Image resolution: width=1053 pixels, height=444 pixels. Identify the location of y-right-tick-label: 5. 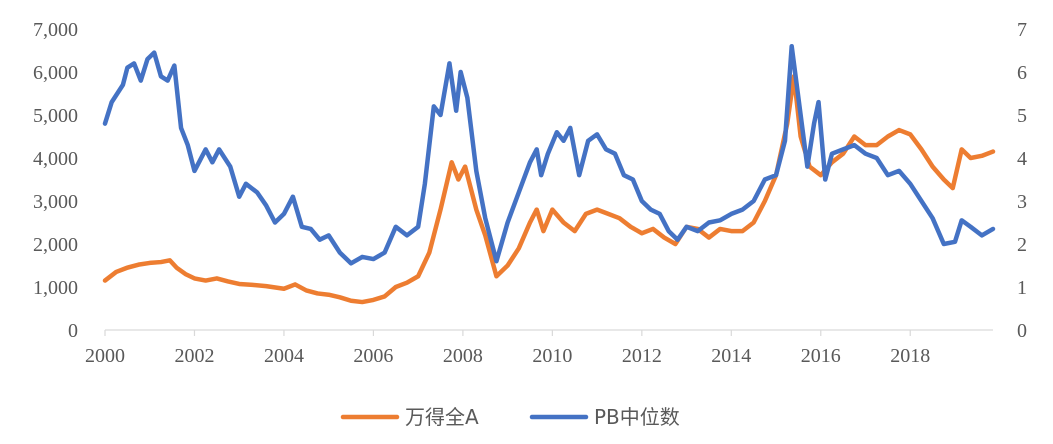
(1022, 116).